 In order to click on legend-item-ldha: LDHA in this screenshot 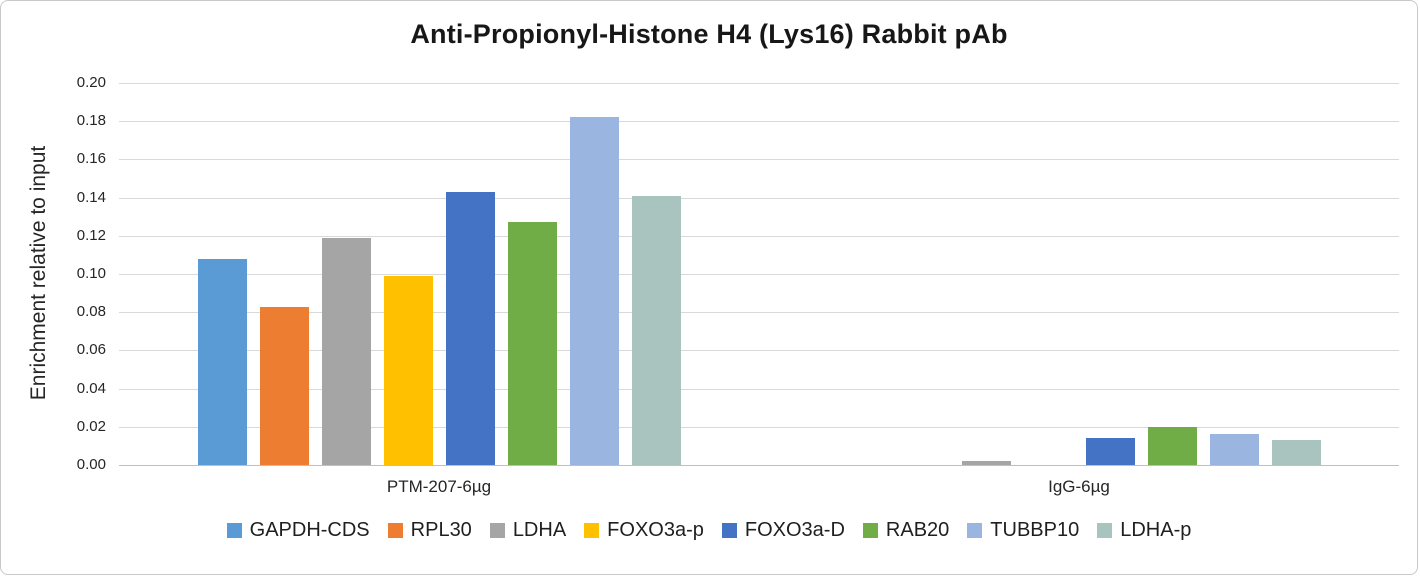, I will do `click(528, 530)`.